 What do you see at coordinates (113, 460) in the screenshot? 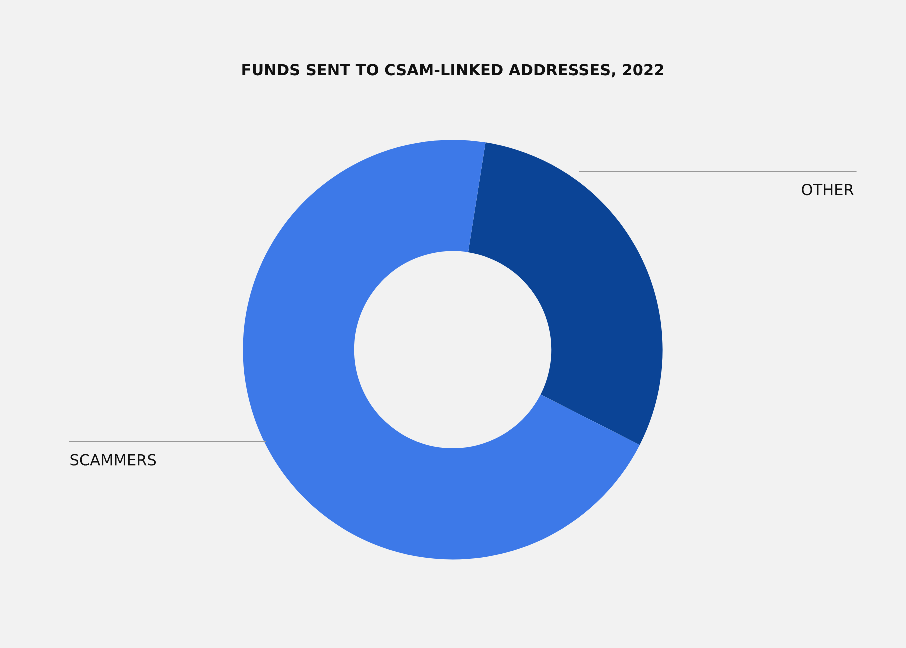
I see `slice-label: SCAMMERS` at bounding box center [113, 460].